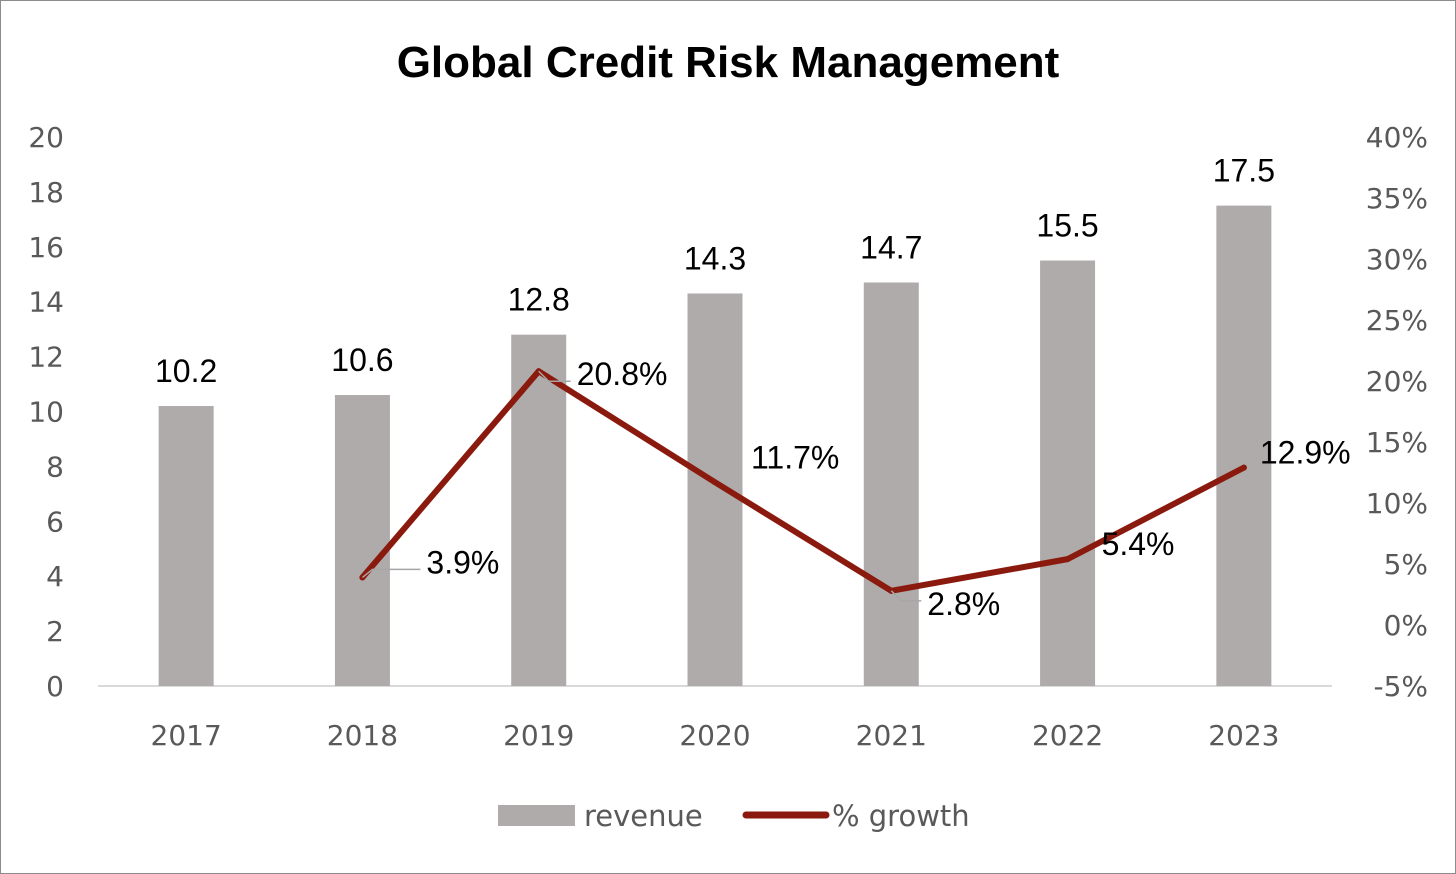 This screenshot has height=874, width=1456. I want to click on left-axis-tick: 14, so click(46, 302).